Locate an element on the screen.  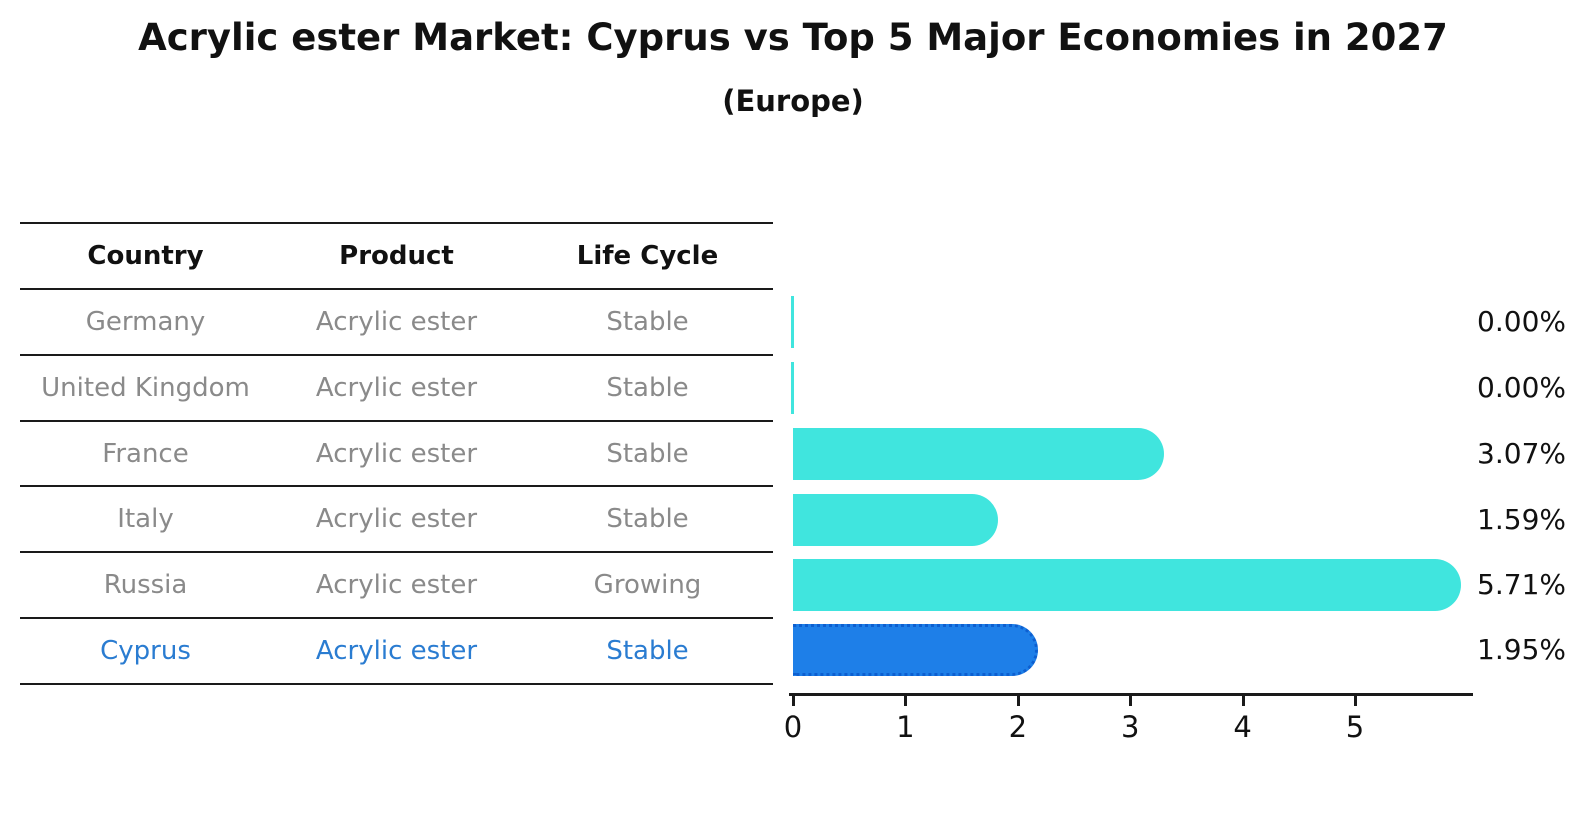
cell-country: United Kingdom is located at coordinates (145, 387).